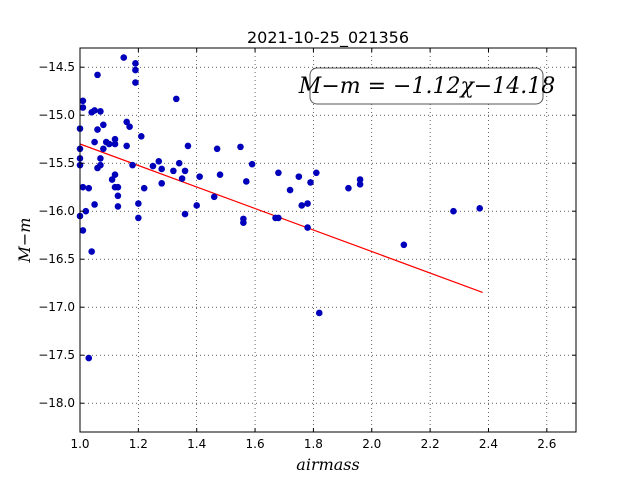 The image size is (640, 480). Describe the element at coordinates (371, 444) in the screenshot. I see `x-tick-label: 2.0` at that location.